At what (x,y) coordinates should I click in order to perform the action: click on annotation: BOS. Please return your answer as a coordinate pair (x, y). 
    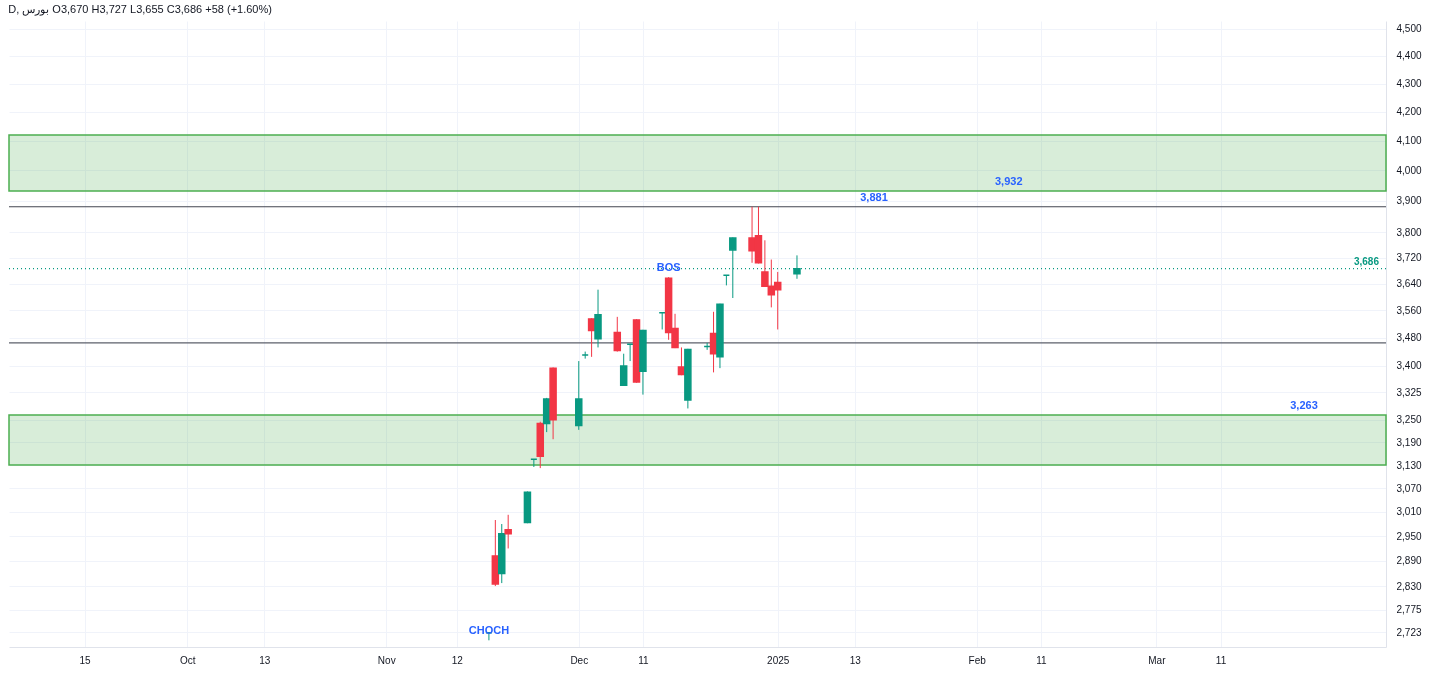
    Looking at the image, I should click on (668, 267).